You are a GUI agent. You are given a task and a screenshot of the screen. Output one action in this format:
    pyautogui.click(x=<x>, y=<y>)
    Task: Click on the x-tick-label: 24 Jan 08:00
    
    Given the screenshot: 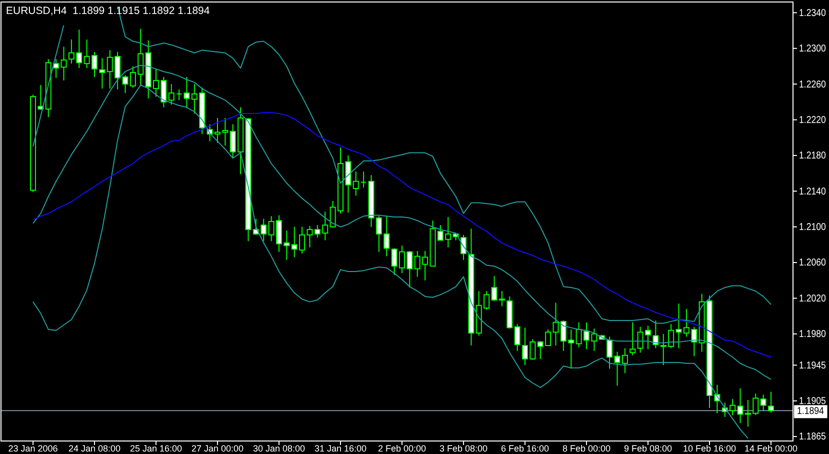 What is the action you would take?
    pyautogui.click(x=94, y=448)
    